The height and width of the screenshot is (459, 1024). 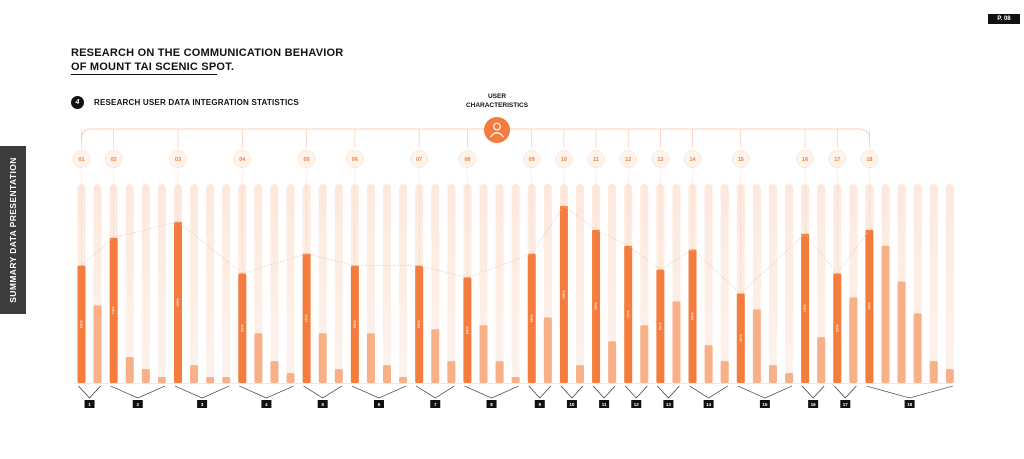 I want to click on bar-value-label: 45%, so click(x=740, y=338).